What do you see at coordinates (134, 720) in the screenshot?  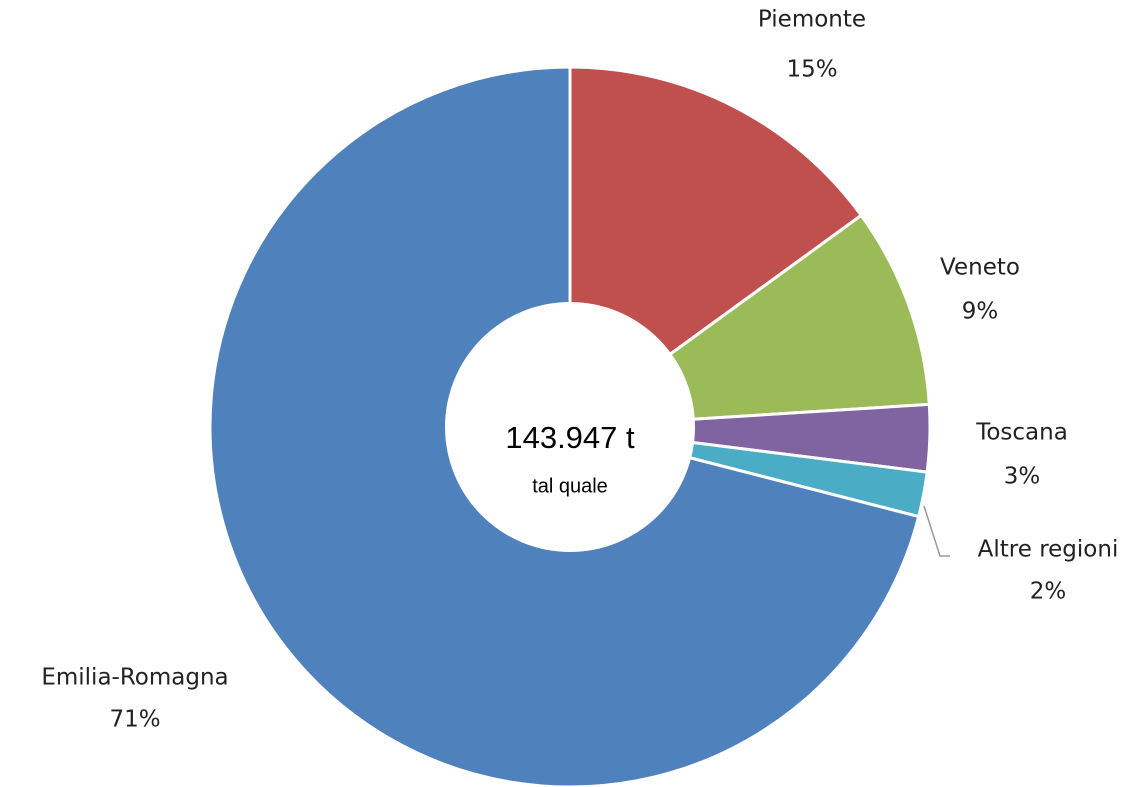 I see `value-label: 71%` at bounding box center [134, 720].